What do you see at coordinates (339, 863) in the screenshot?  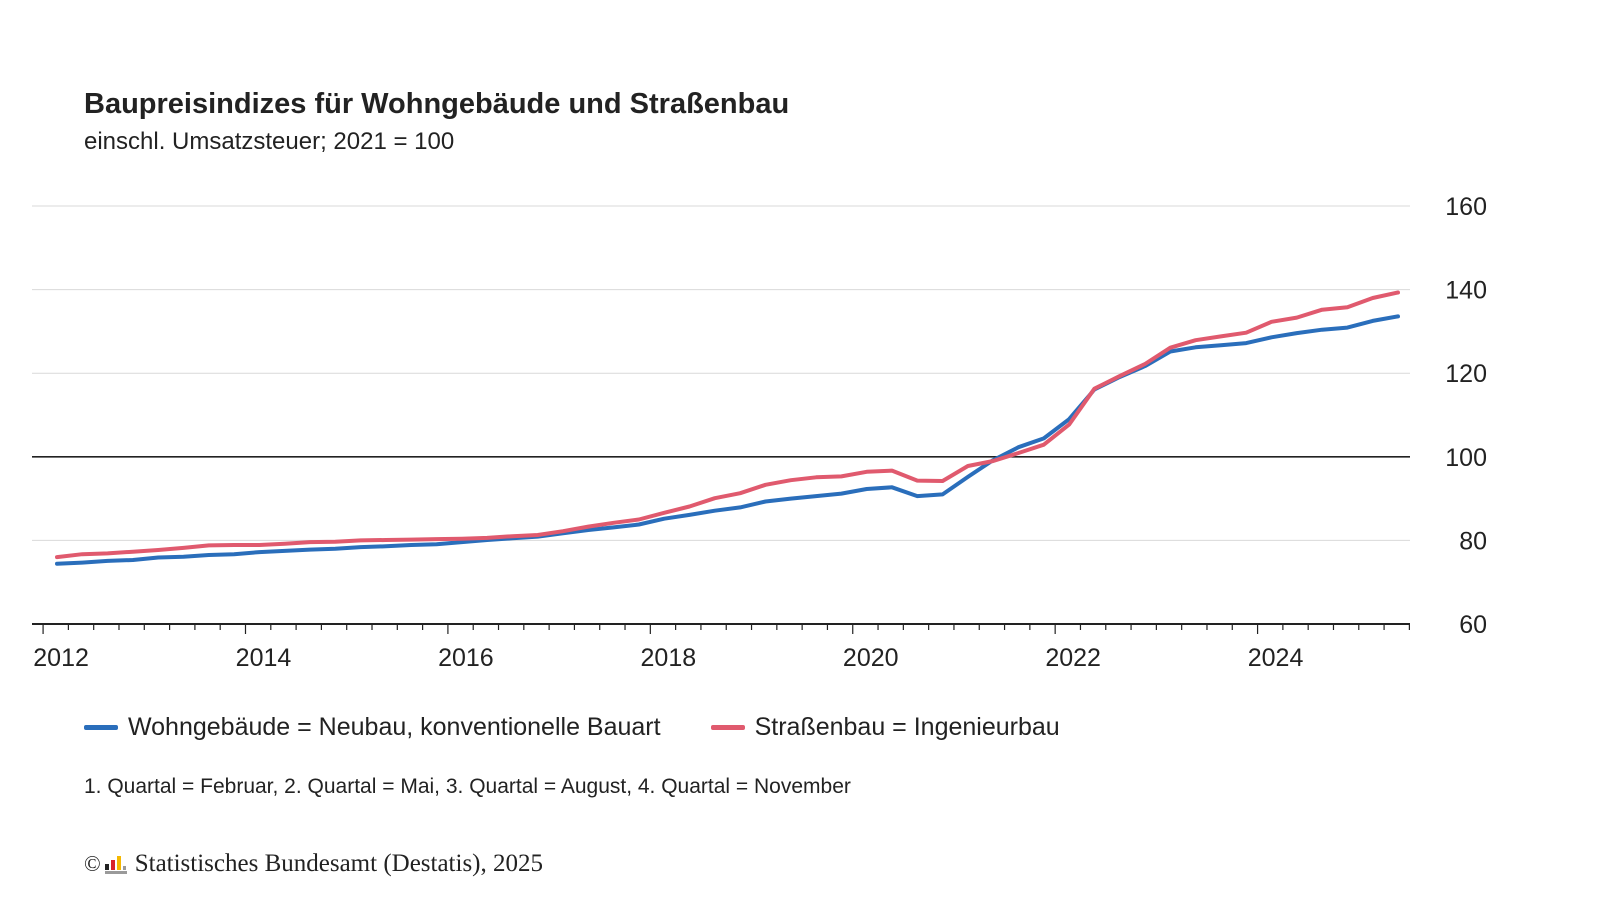 I see `source-text: Statistisches Bundesamt (Destatis), 2025` at bounding box center [339, 863].